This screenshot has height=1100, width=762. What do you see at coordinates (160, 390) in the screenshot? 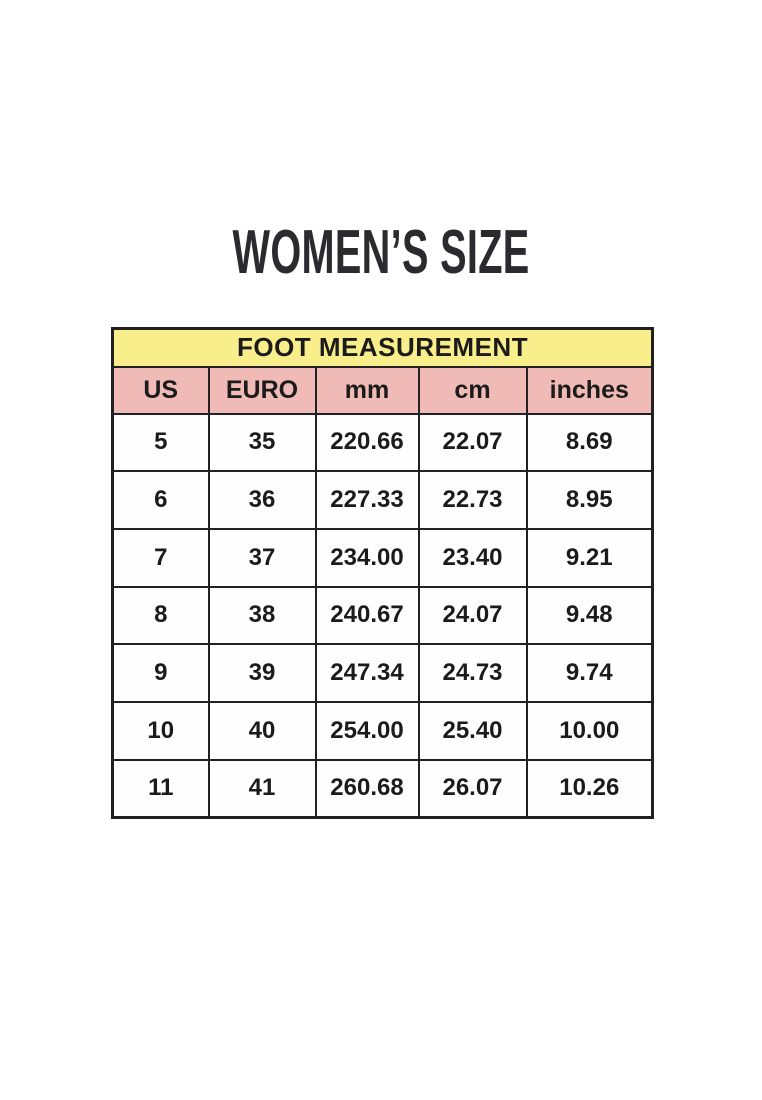
I see `col-header-us: US` at bounding box center [160, 390].